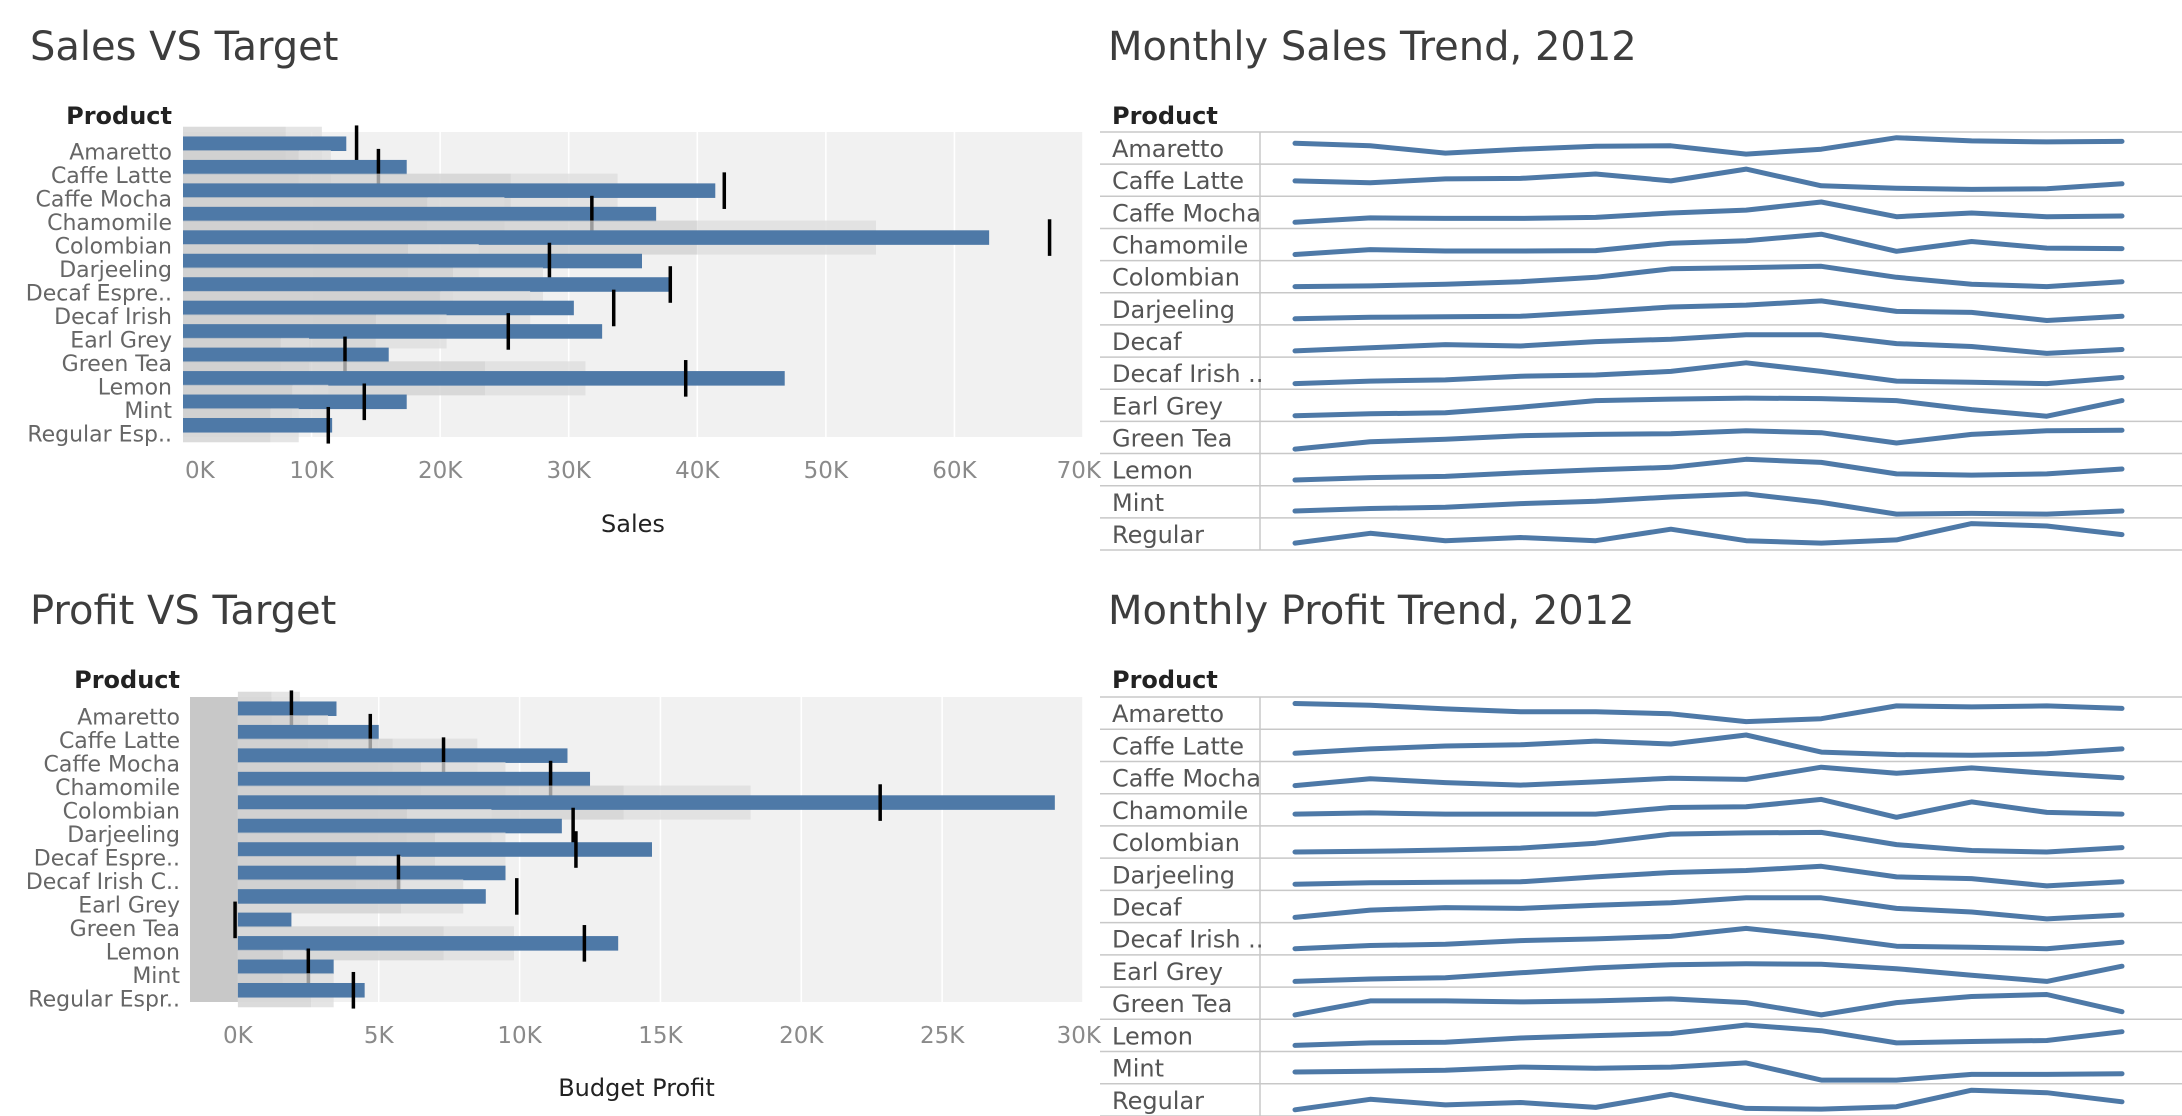  I want to click on category-label: Earl Grey, so click(121, 340).